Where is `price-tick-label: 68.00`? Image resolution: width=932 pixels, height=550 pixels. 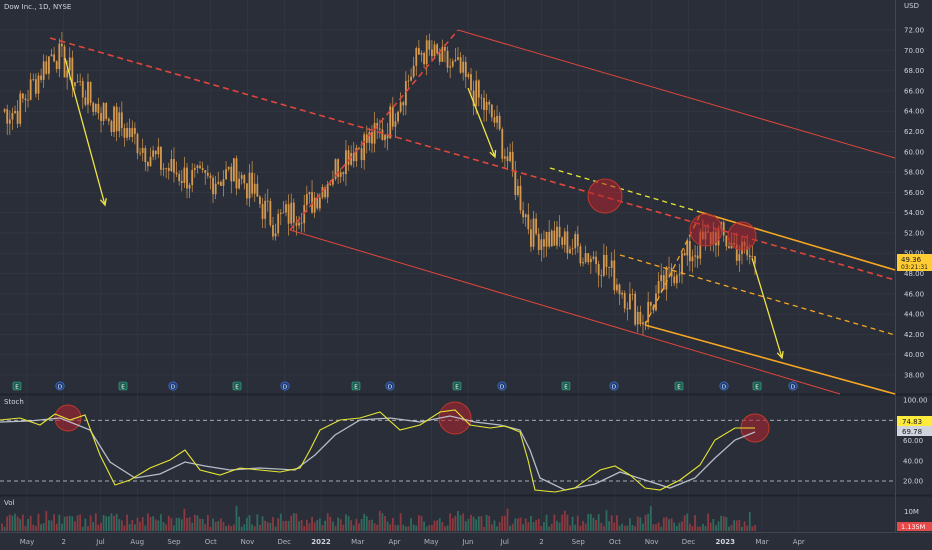
price-tick-label: 68.00 is located at coordinates (914, 71).